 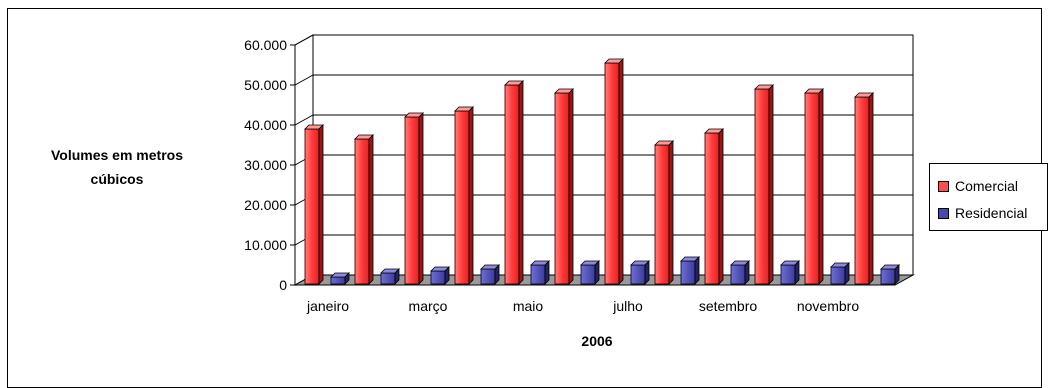 I want to click on bar-residencial-maio, so click(x=540, y=272).